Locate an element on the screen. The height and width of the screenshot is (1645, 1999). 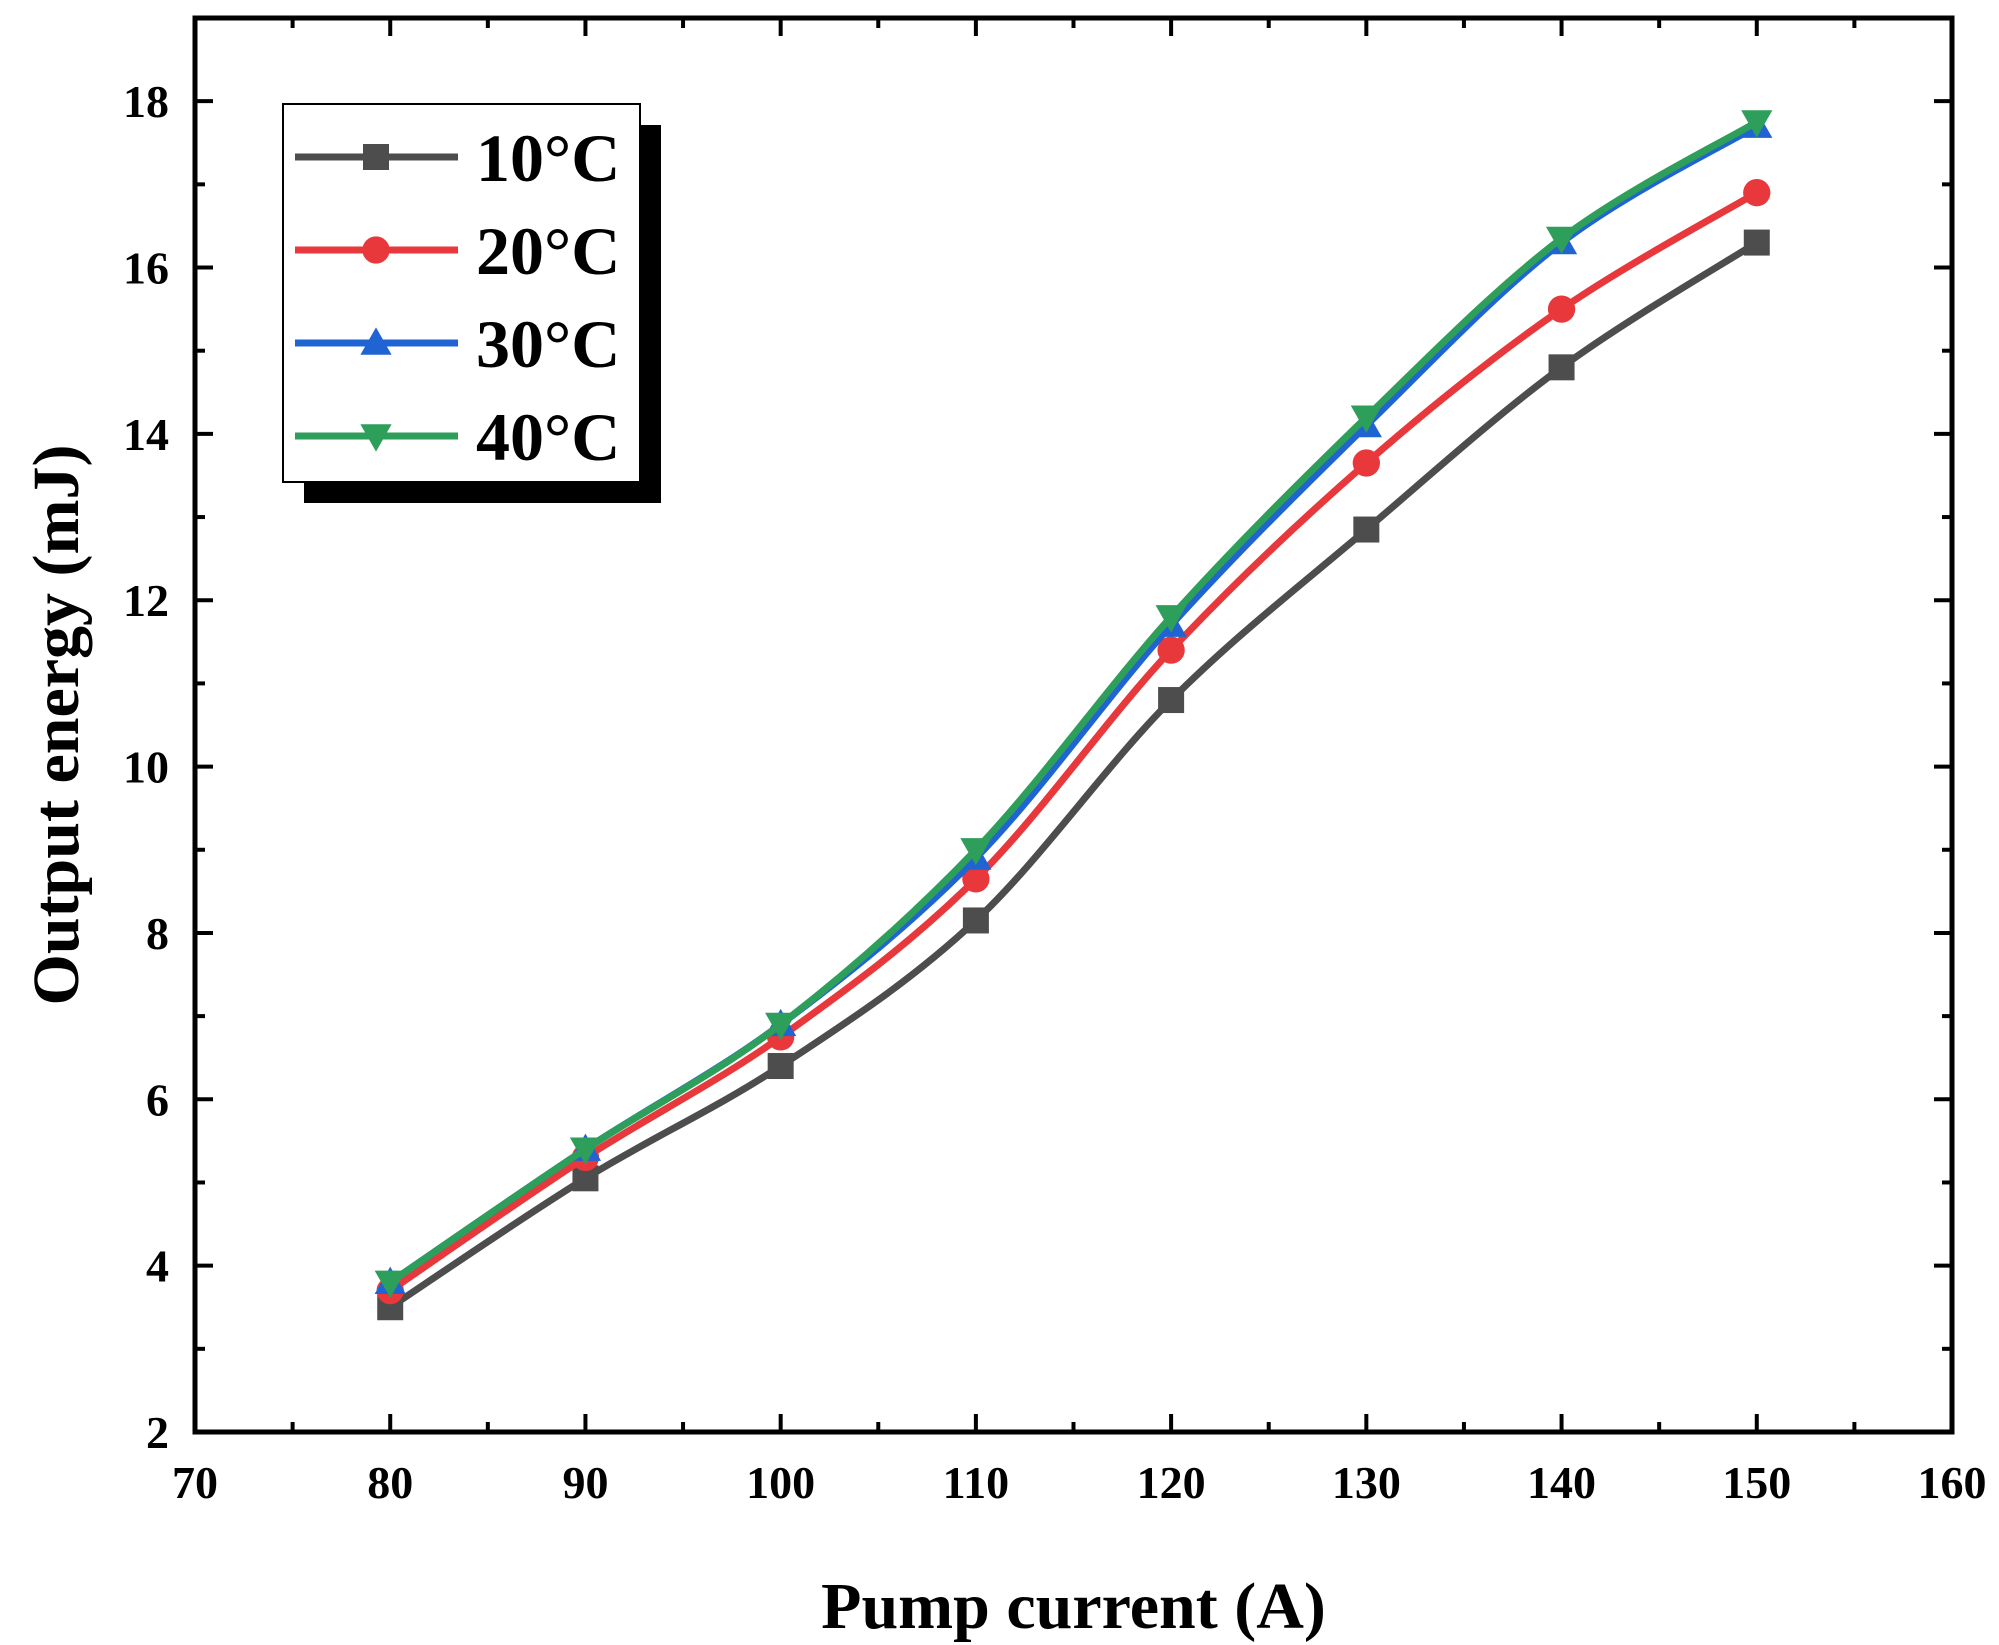
legend-item: 20°C is located at coordinates (457, 251).